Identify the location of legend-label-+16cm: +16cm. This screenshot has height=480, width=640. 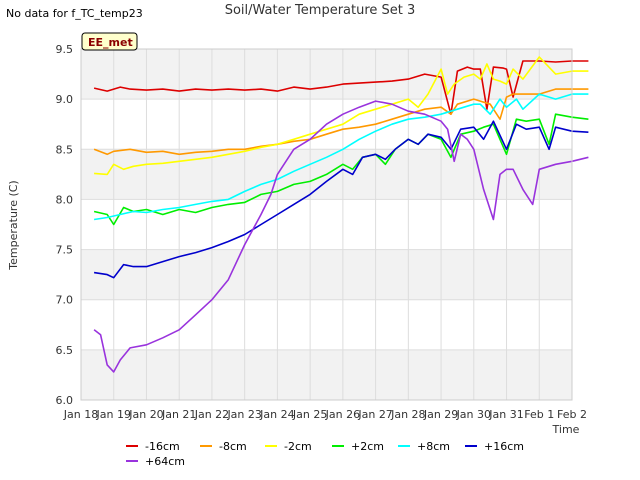
(504, 446).